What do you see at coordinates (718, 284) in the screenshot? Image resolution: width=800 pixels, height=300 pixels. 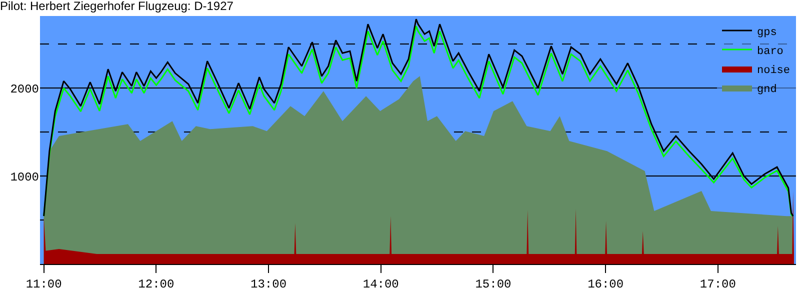 I see `x-tick-label: 17:00` at bounding box center [718, 284].